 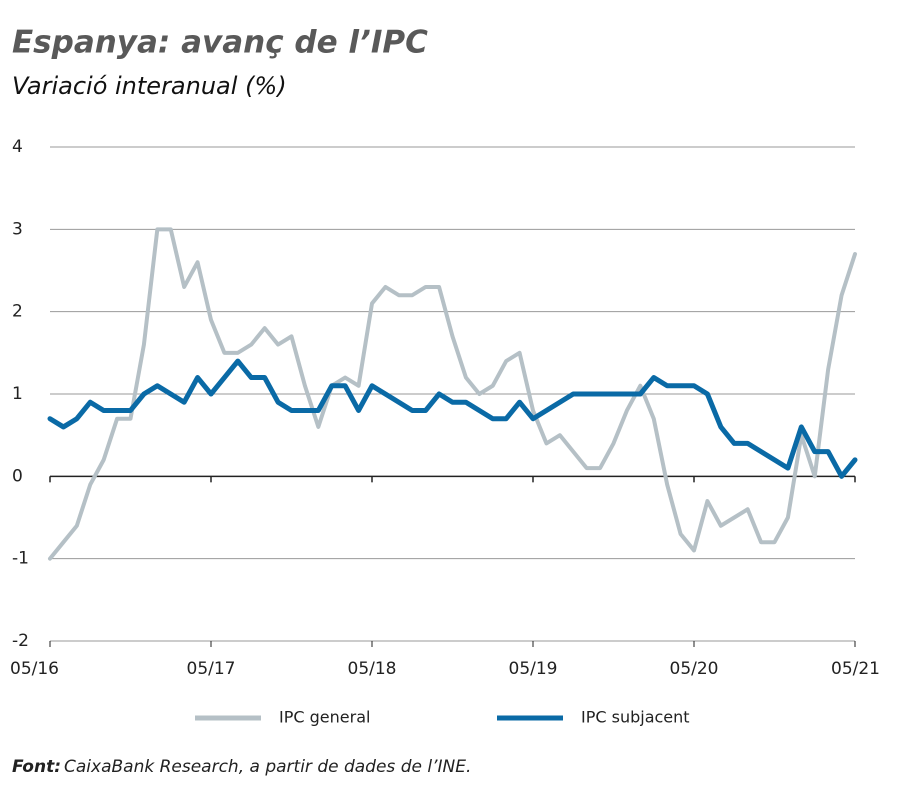 What do you see at coordinates (34, 669) in the screenshot?
I see `x-tick-label: 05/16` at bounding box center [34, 669].